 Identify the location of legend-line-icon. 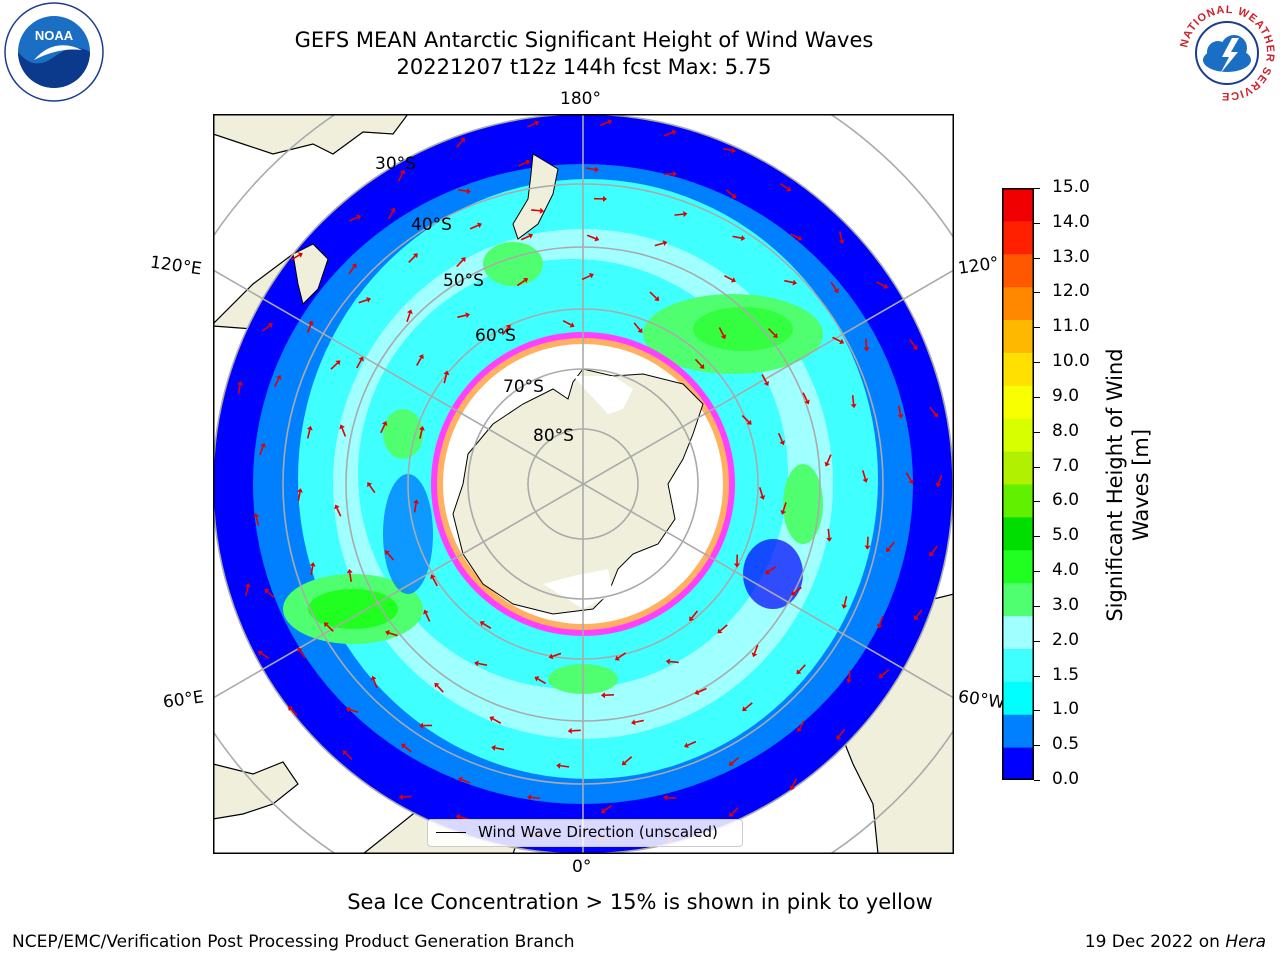
(451, 832).